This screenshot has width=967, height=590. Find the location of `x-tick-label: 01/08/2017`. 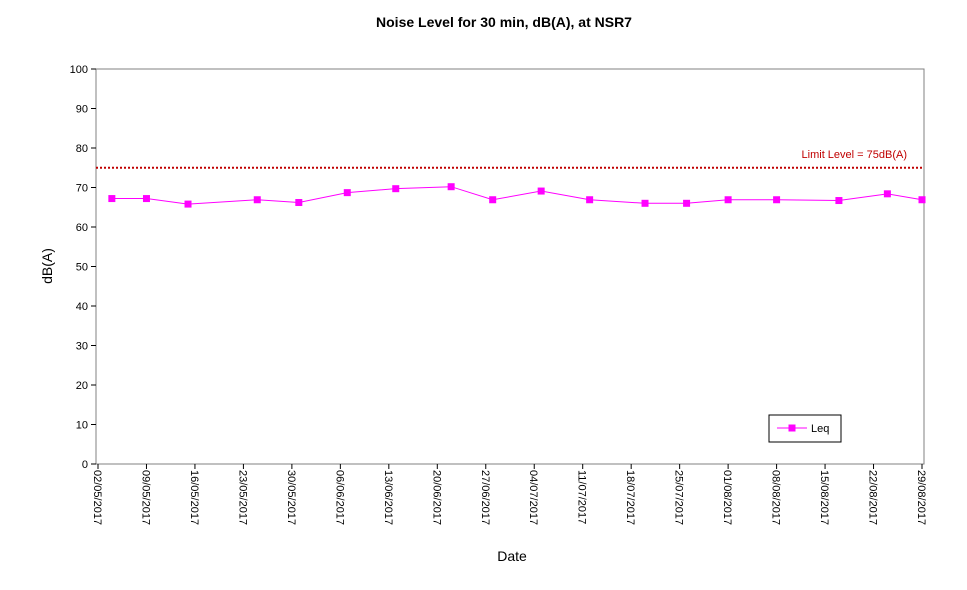

x-tick-label: 01/08/2017 is located at coordinates (727, 497).